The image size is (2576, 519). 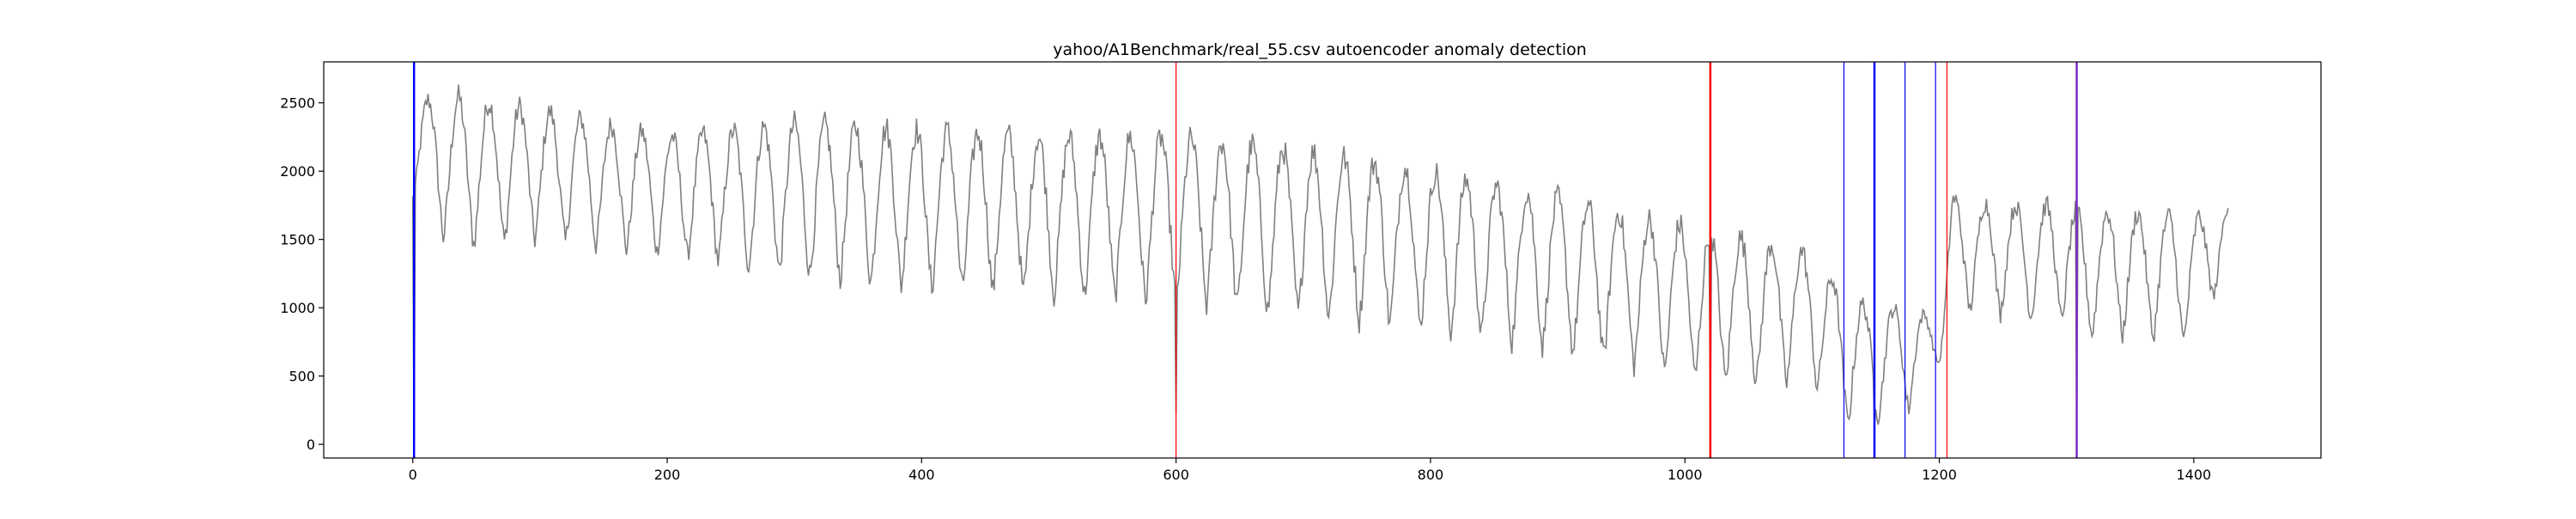 What do you see at coordinates (297, 171) in the screenshot?
I see `y-tick-label-4: 2000` at bounding box center [297, 171].